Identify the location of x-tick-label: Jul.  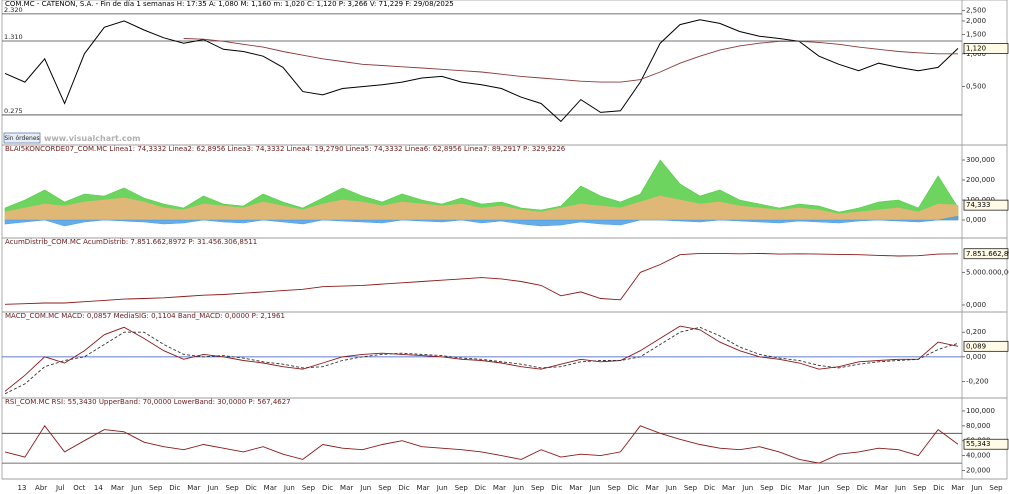
(60, 488).